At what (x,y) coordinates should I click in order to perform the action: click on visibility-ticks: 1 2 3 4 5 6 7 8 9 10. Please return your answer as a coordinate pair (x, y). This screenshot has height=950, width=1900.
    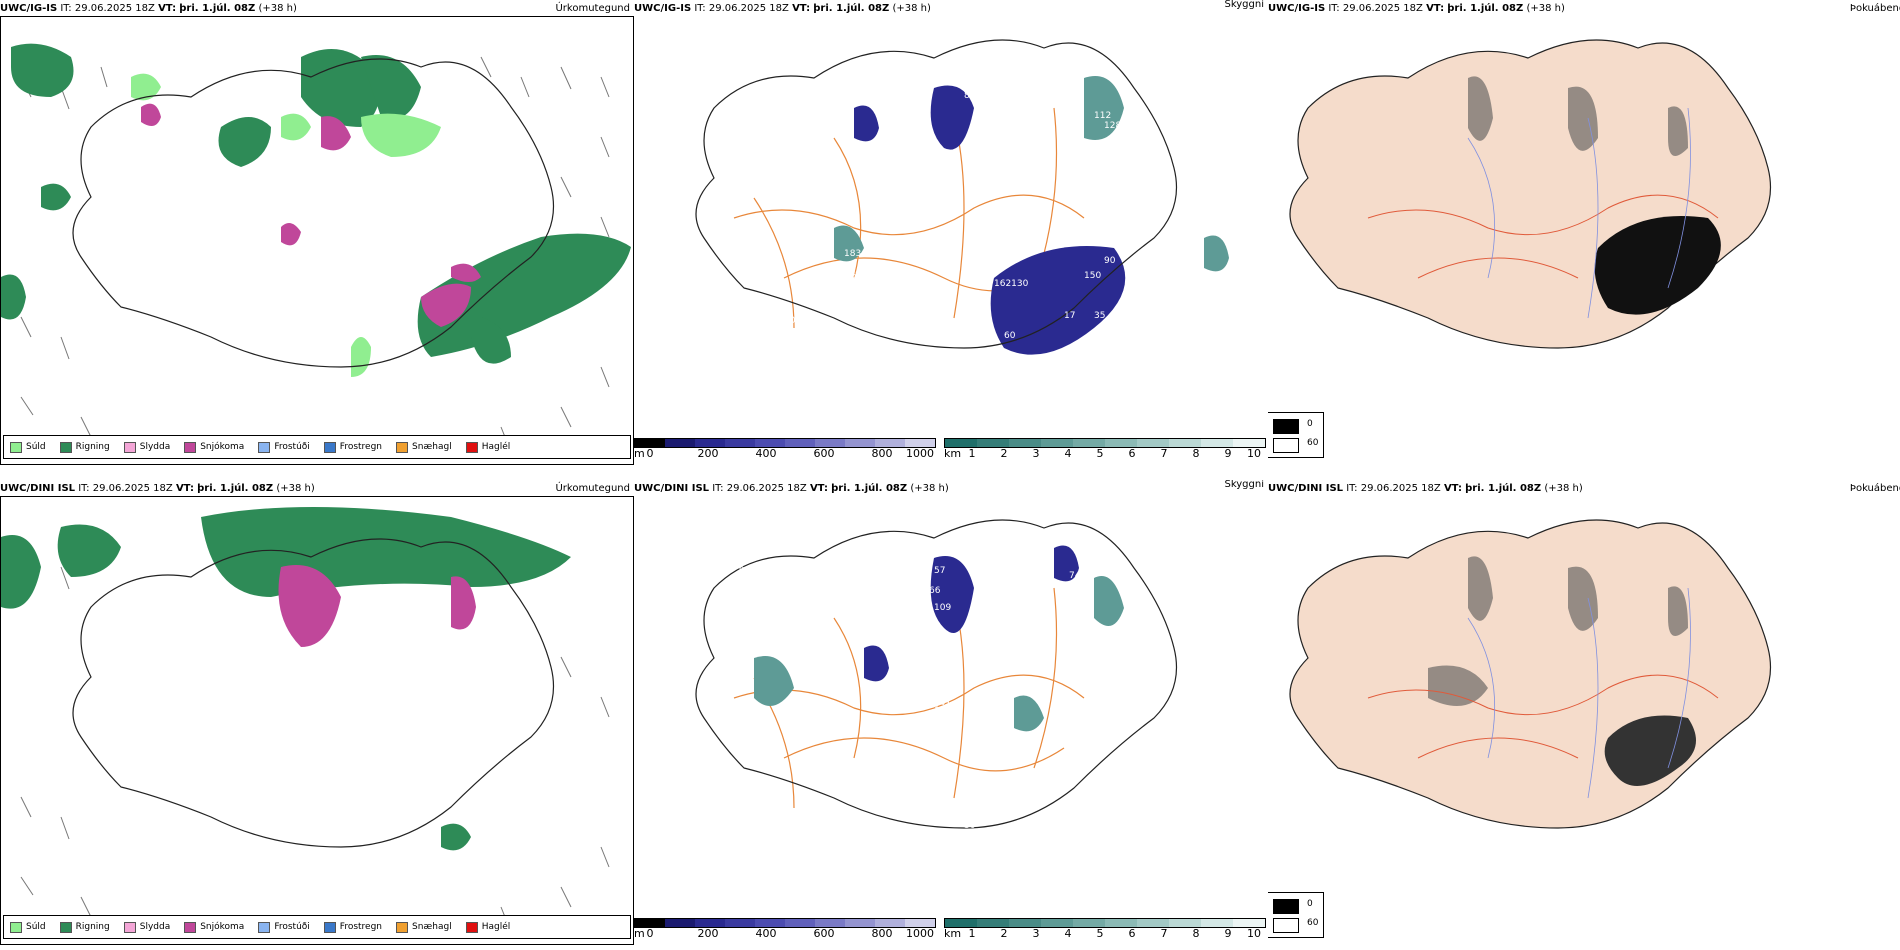
    Looking at the image, I should click on (1115, 453).